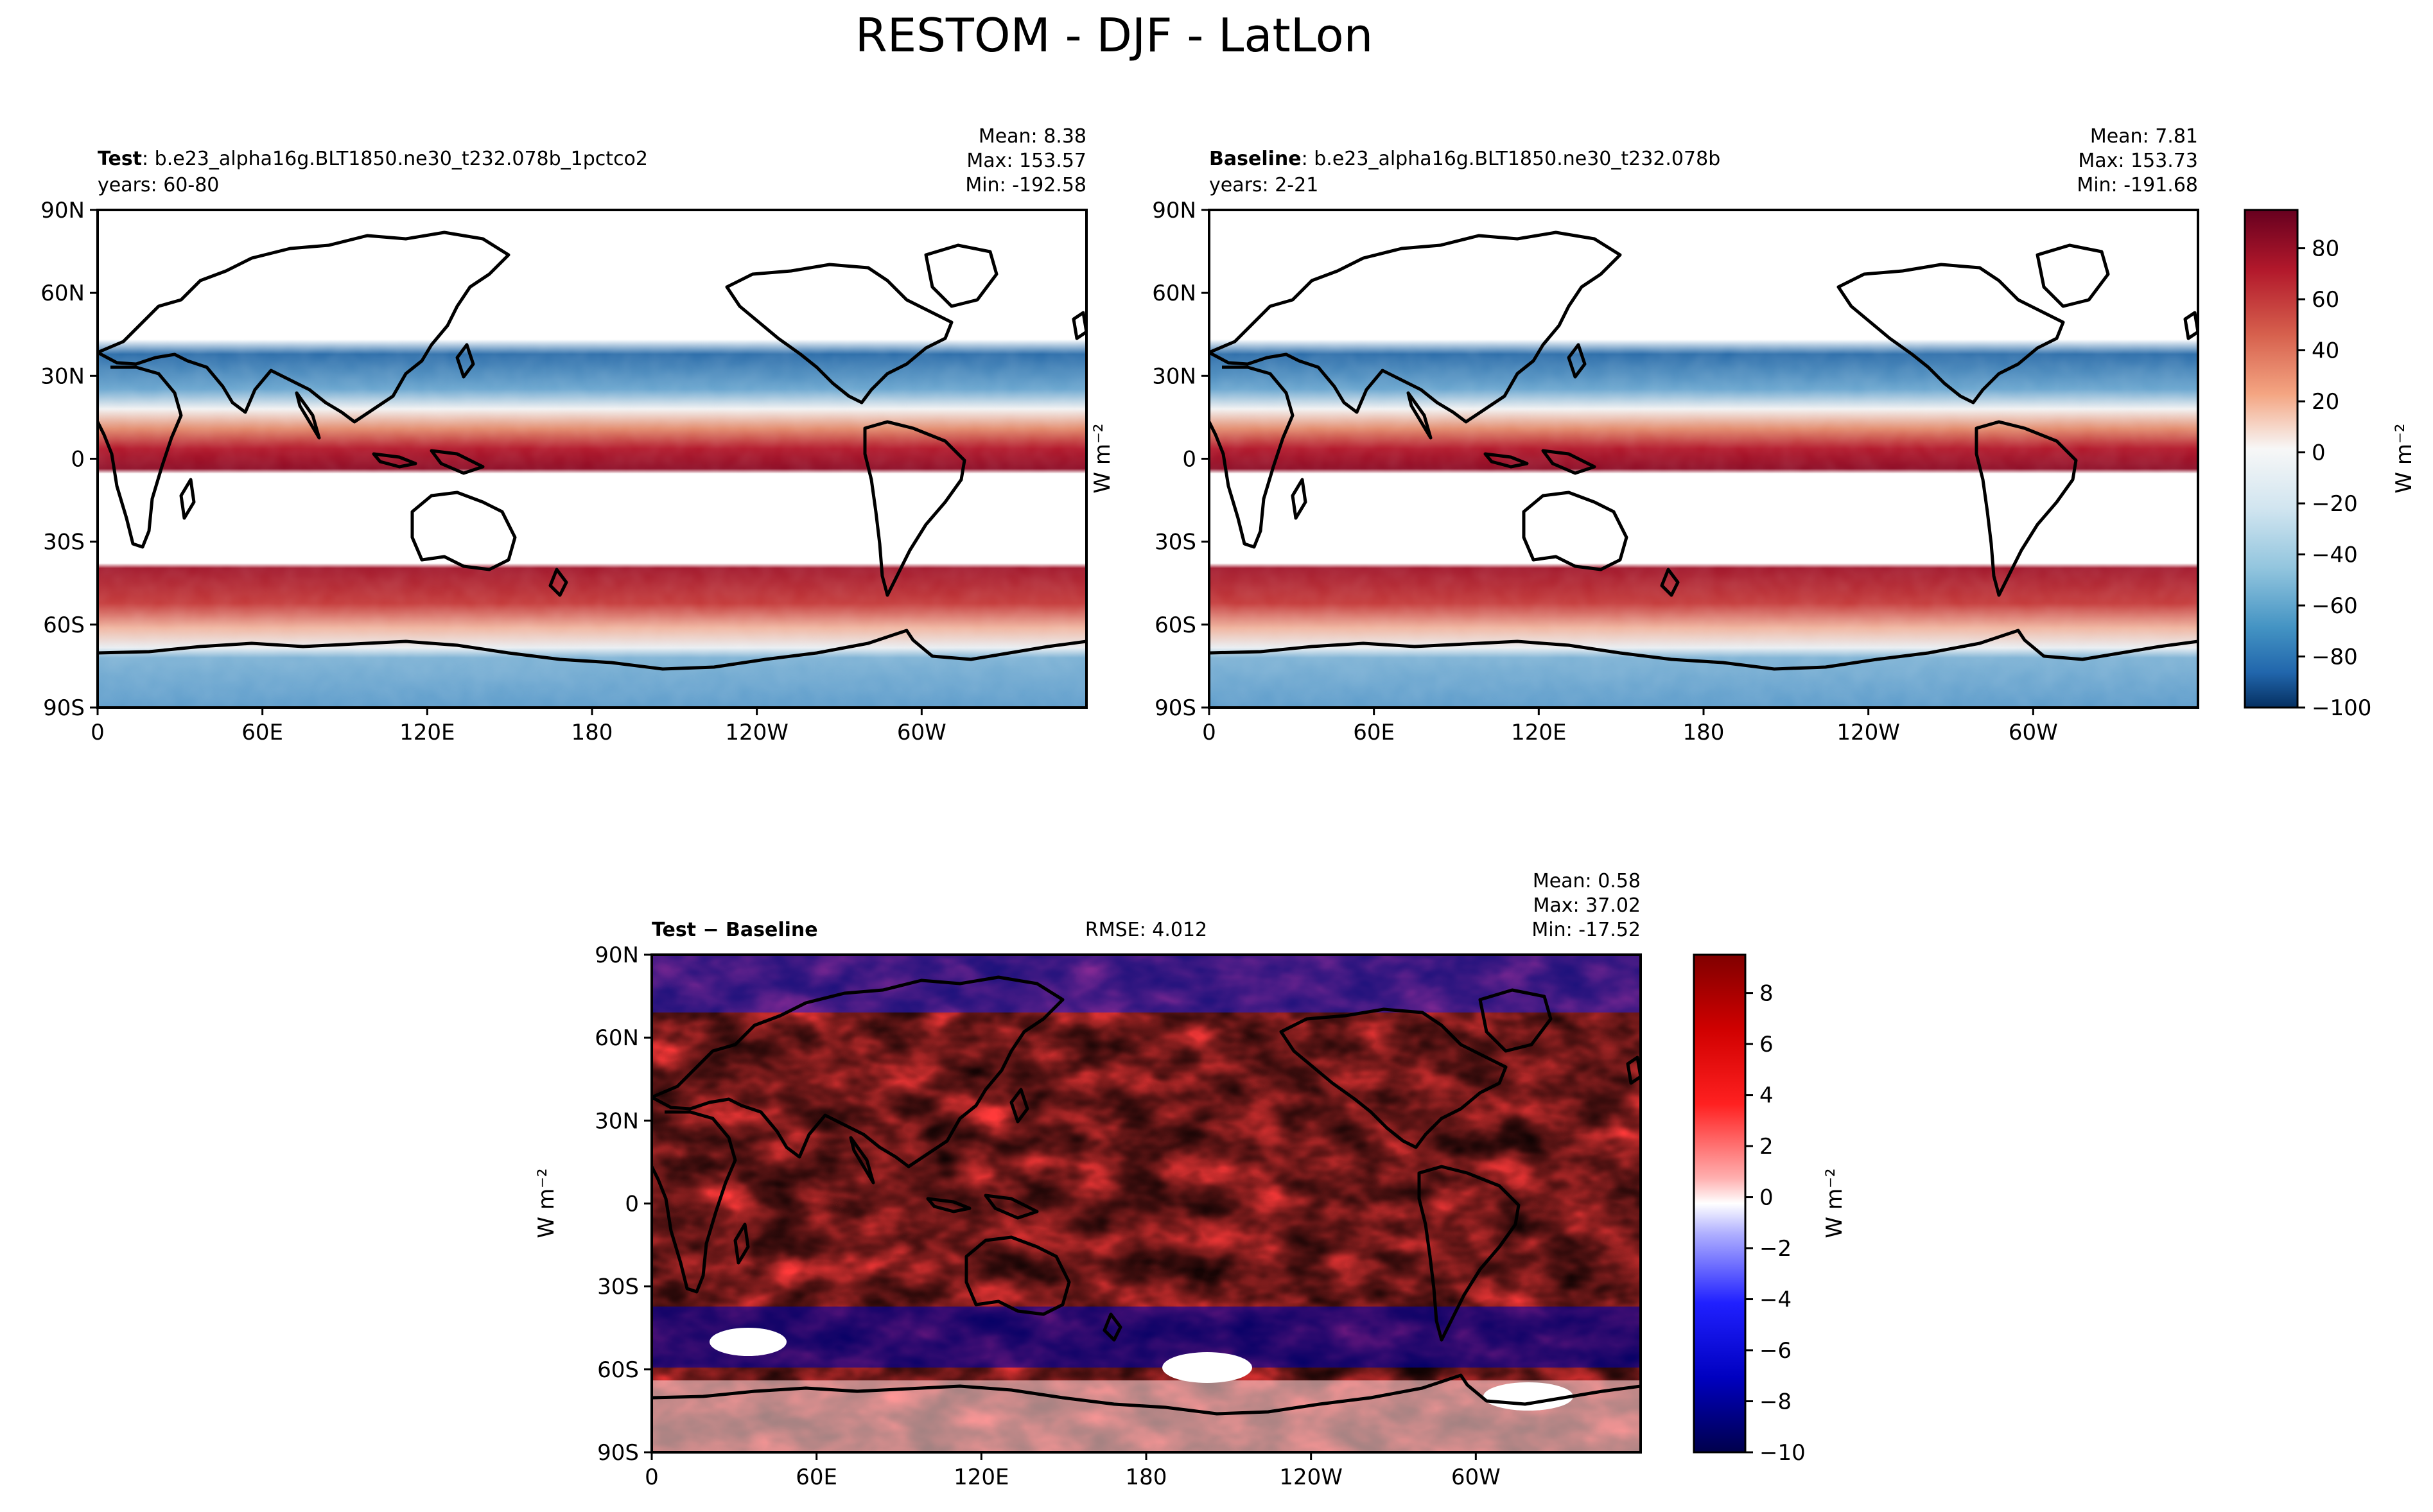 This screenshot has height=1512, width=2433. What do you see at coordinates (1114, 35) in the screenshot?
I see `figure-title: RESTOM - DJF - LatLon` at bounding box center [1114, 35].